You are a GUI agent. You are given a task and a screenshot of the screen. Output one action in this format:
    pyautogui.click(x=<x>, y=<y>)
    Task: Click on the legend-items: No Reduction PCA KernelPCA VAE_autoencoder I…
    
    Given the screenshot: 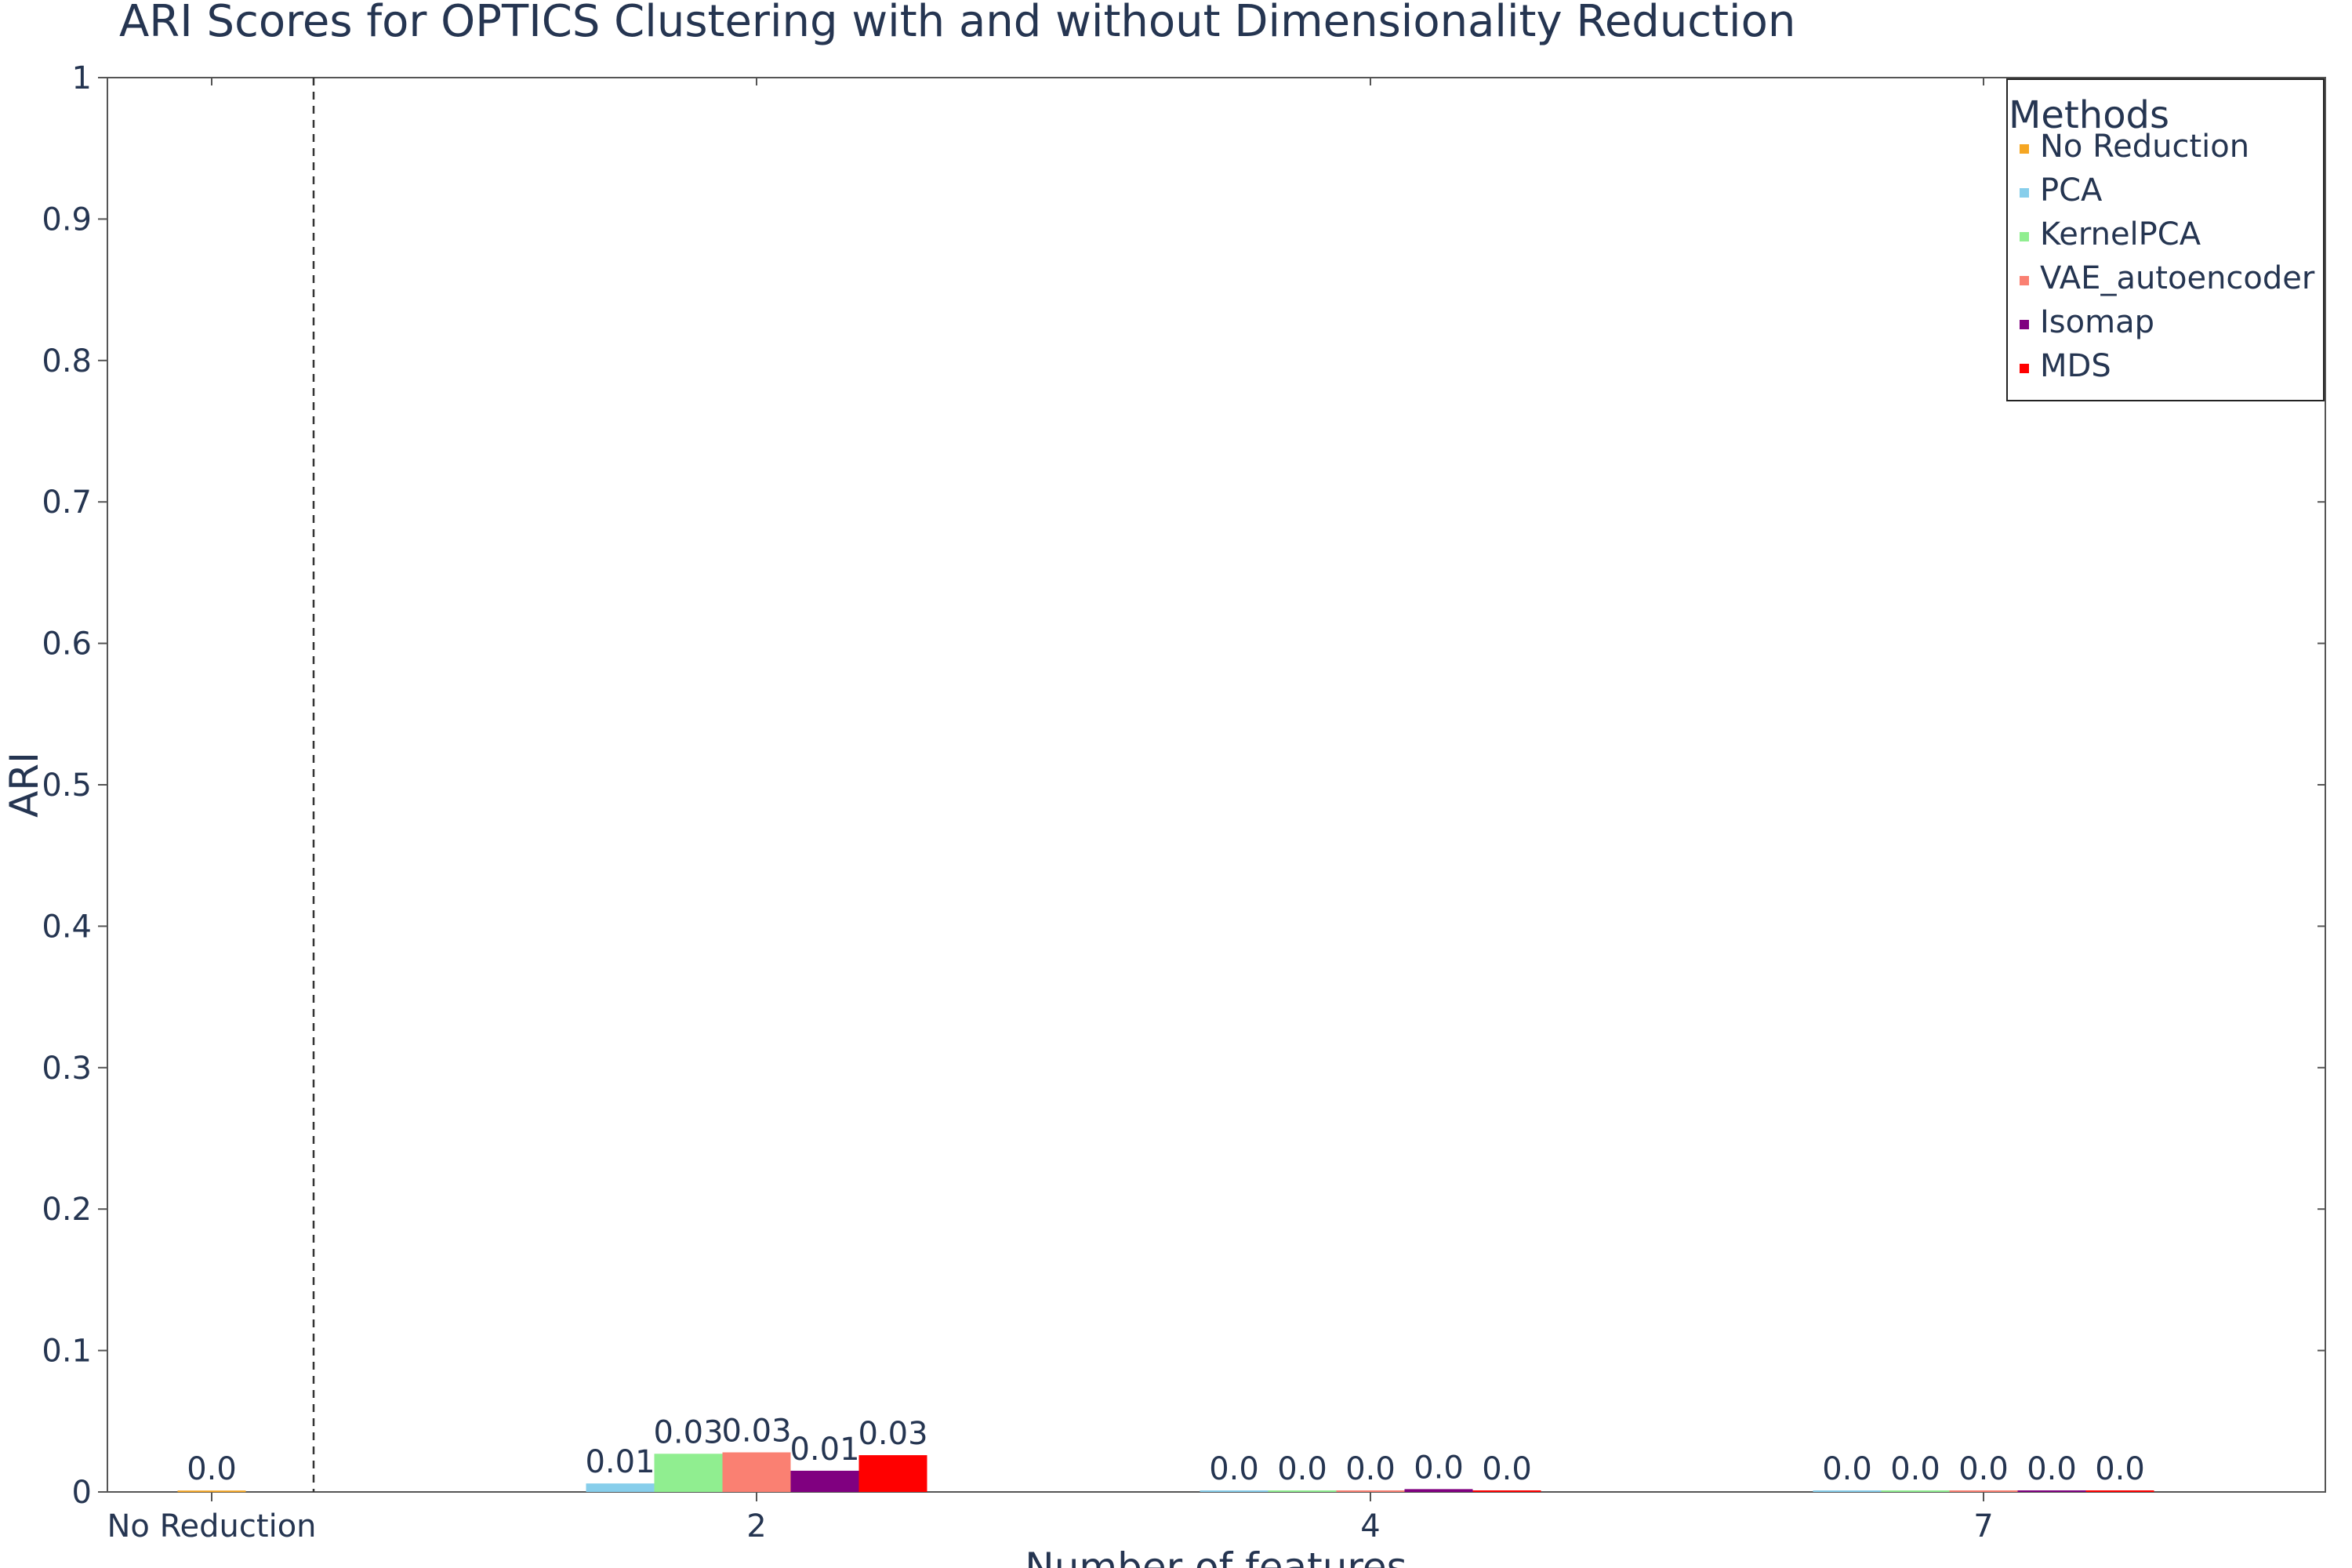 What is the action you would take?
    pyautogui.click(x=2167, y=256)
    